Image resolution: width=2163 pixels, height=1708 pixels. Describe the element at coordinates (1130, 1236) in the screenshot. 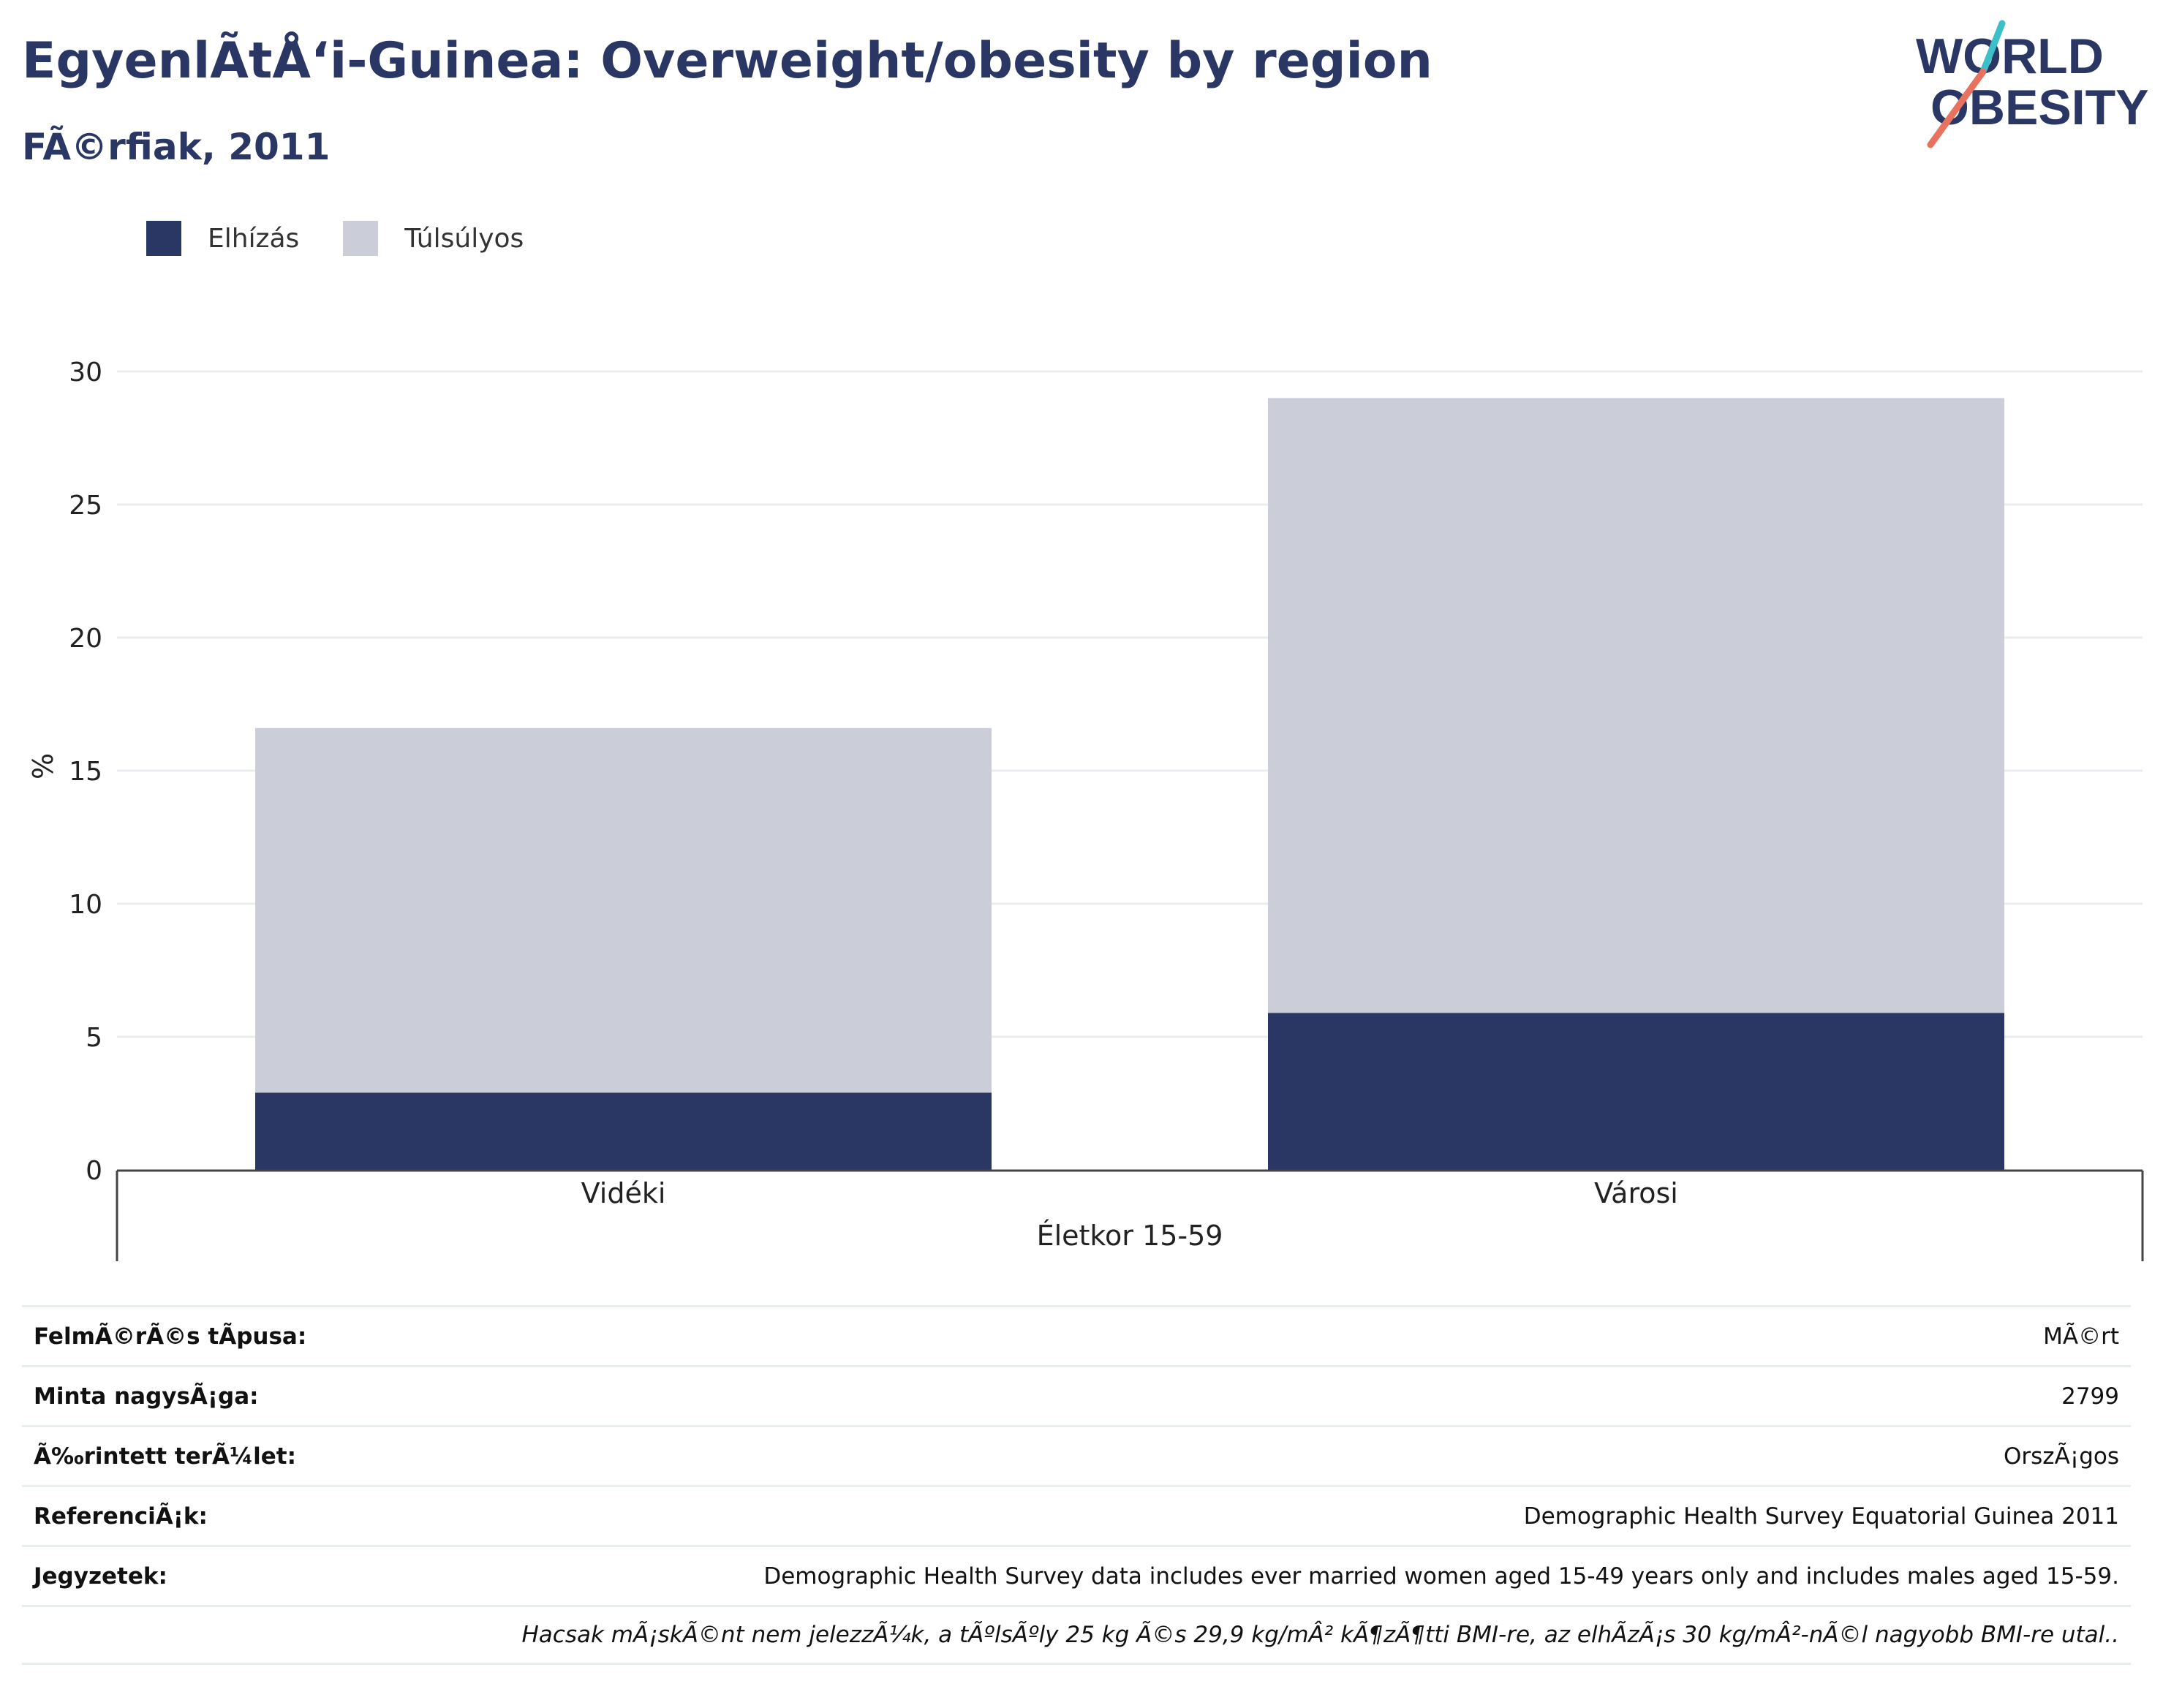

I see `x-axis-title: Életkor 15-59` at that location.